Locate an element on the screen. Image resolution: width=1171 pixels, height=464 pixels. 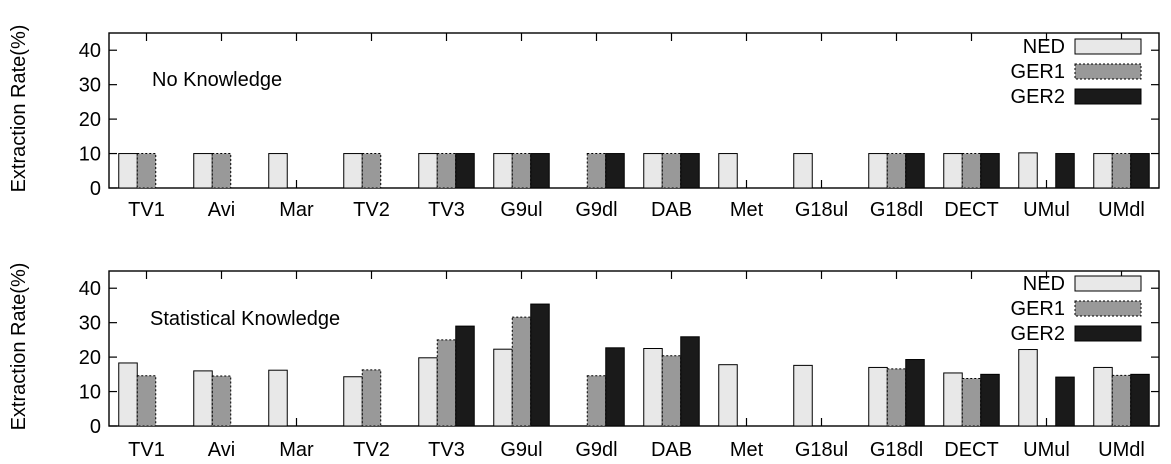
bar-ger1-tv3 is located at coordinates (446, 383).